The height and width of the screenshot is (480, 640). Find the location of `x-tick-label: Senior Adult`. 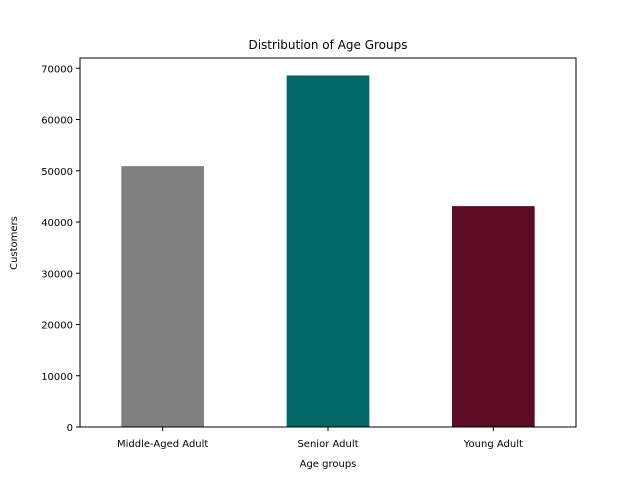

x-tick-label: Senior Adult is located at coordinates (327, 444).